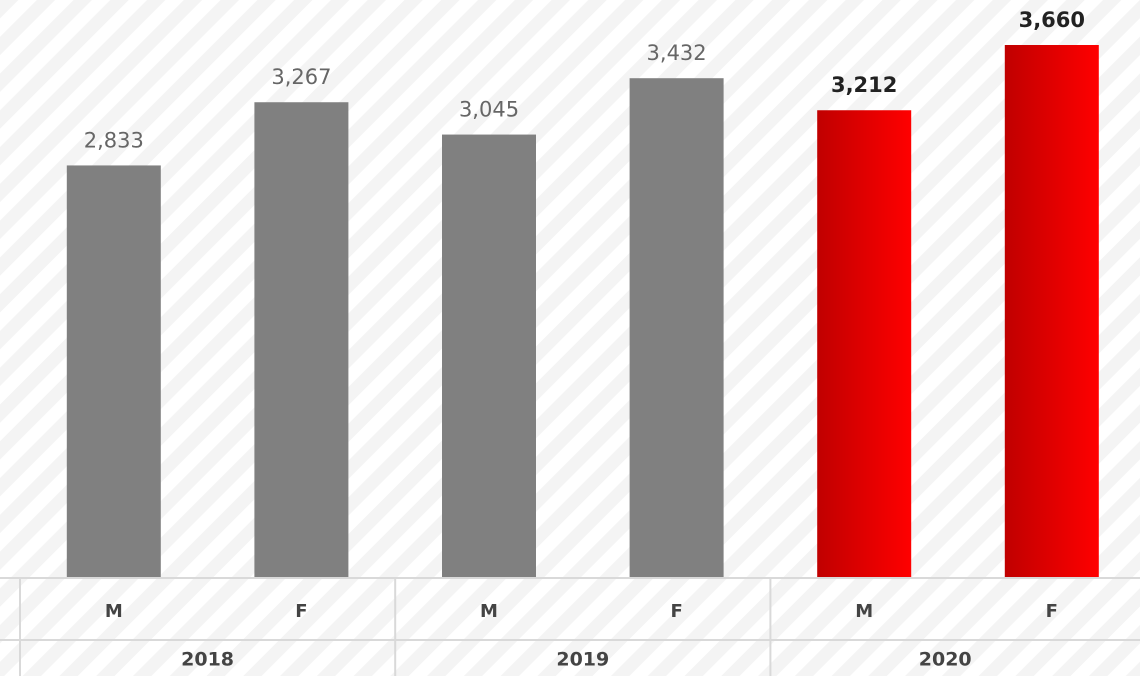 Image resolution: width=1140 pixels, height=676 pixels. What do you see at coordinates (582, 660) in the screenshot?
I see `group-label: 2019` at bounding box center [582, 660].